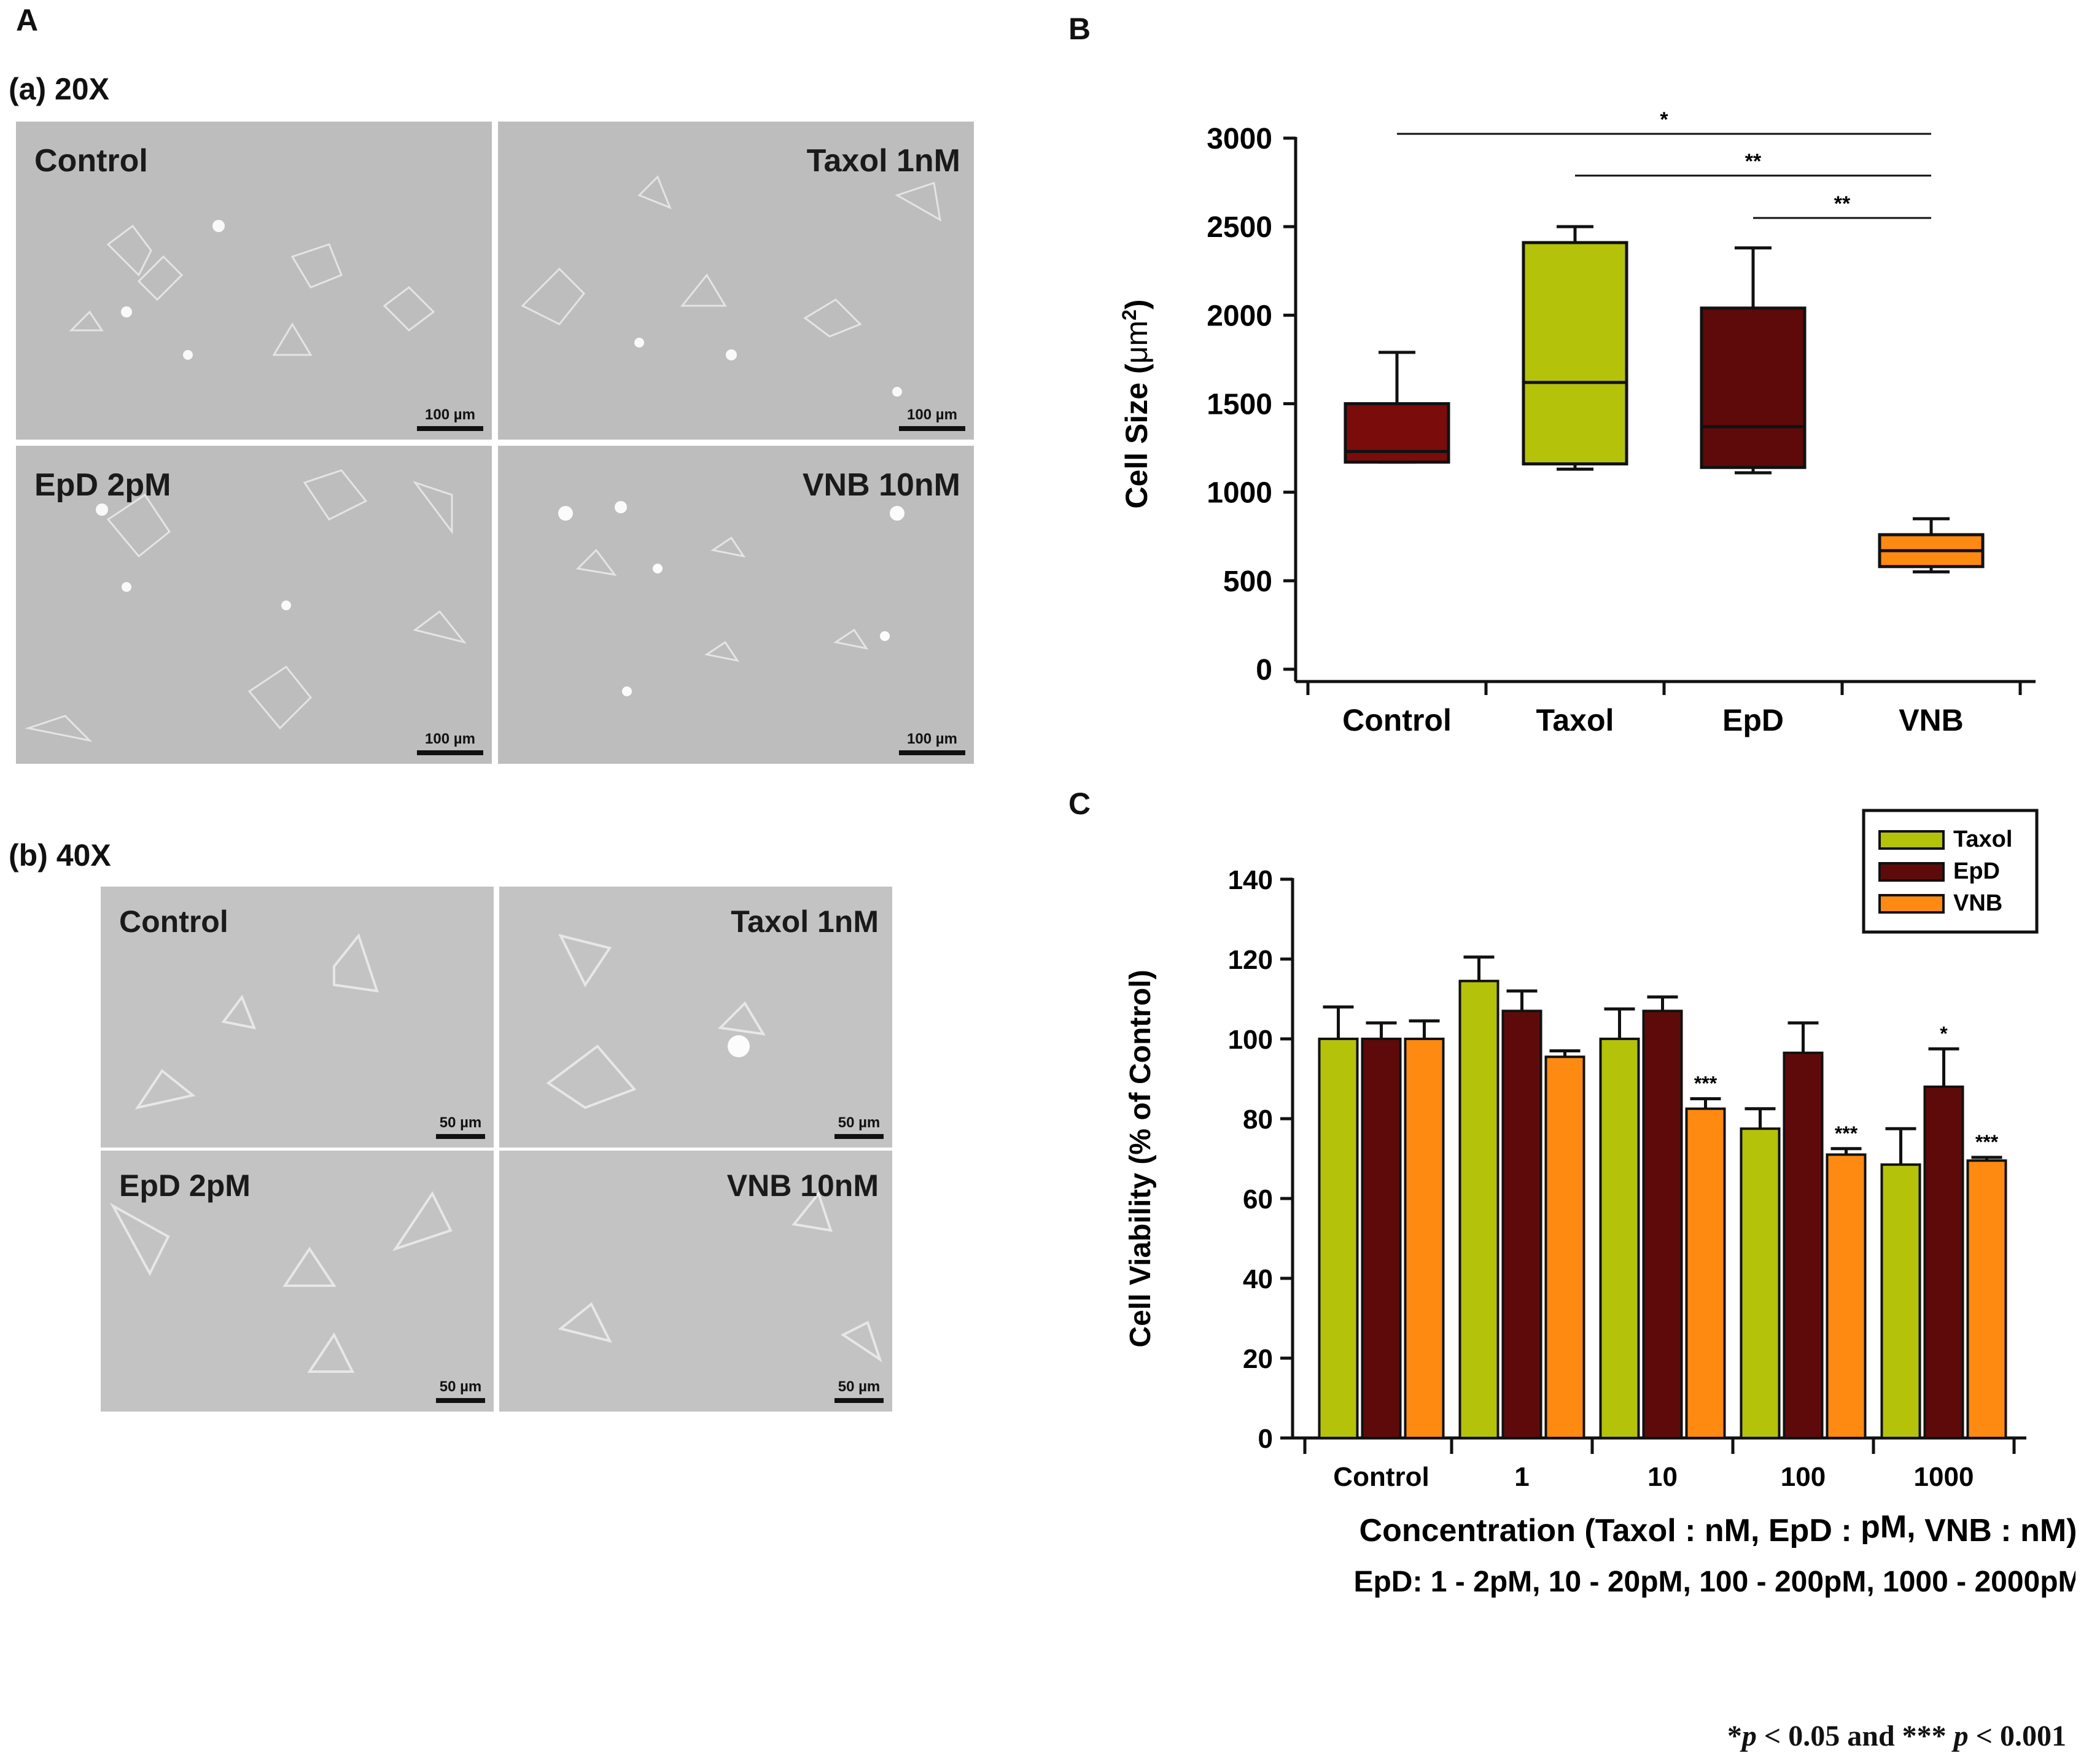 Image resolution: width=2081 pixels, height=1764 pixels. I want to click on panel-c-letter: C, so click(1079, 804).